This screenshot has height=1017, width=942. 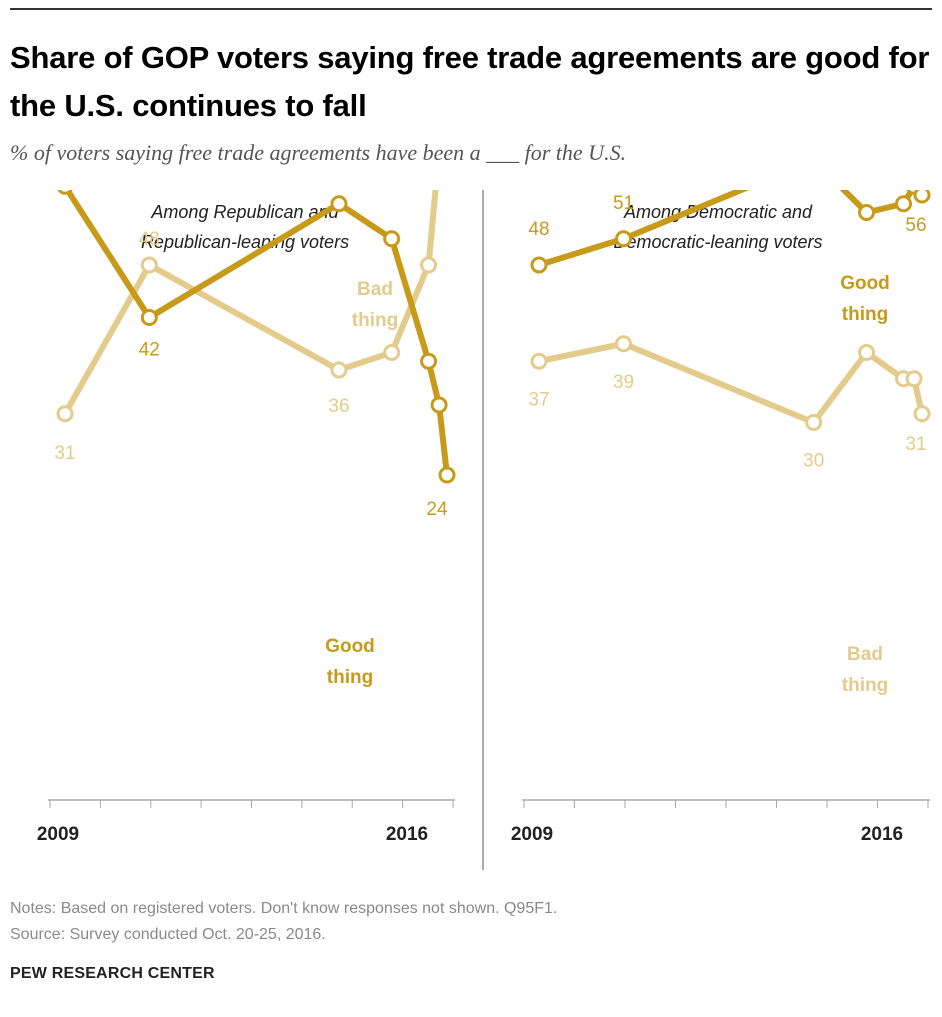 I want to click on data-label: 24, so click(x=437, y=509).